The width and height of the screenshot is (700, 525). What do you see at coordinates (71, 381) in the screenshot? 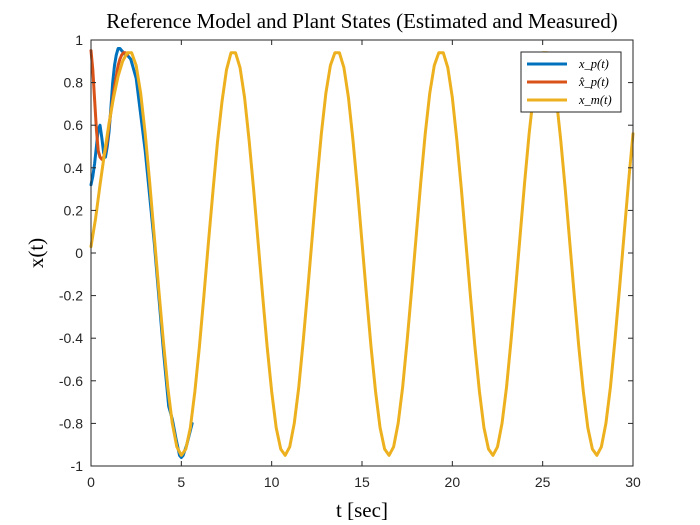
I see `y-tick-label: -0.6` at bounding box center [71, 381].